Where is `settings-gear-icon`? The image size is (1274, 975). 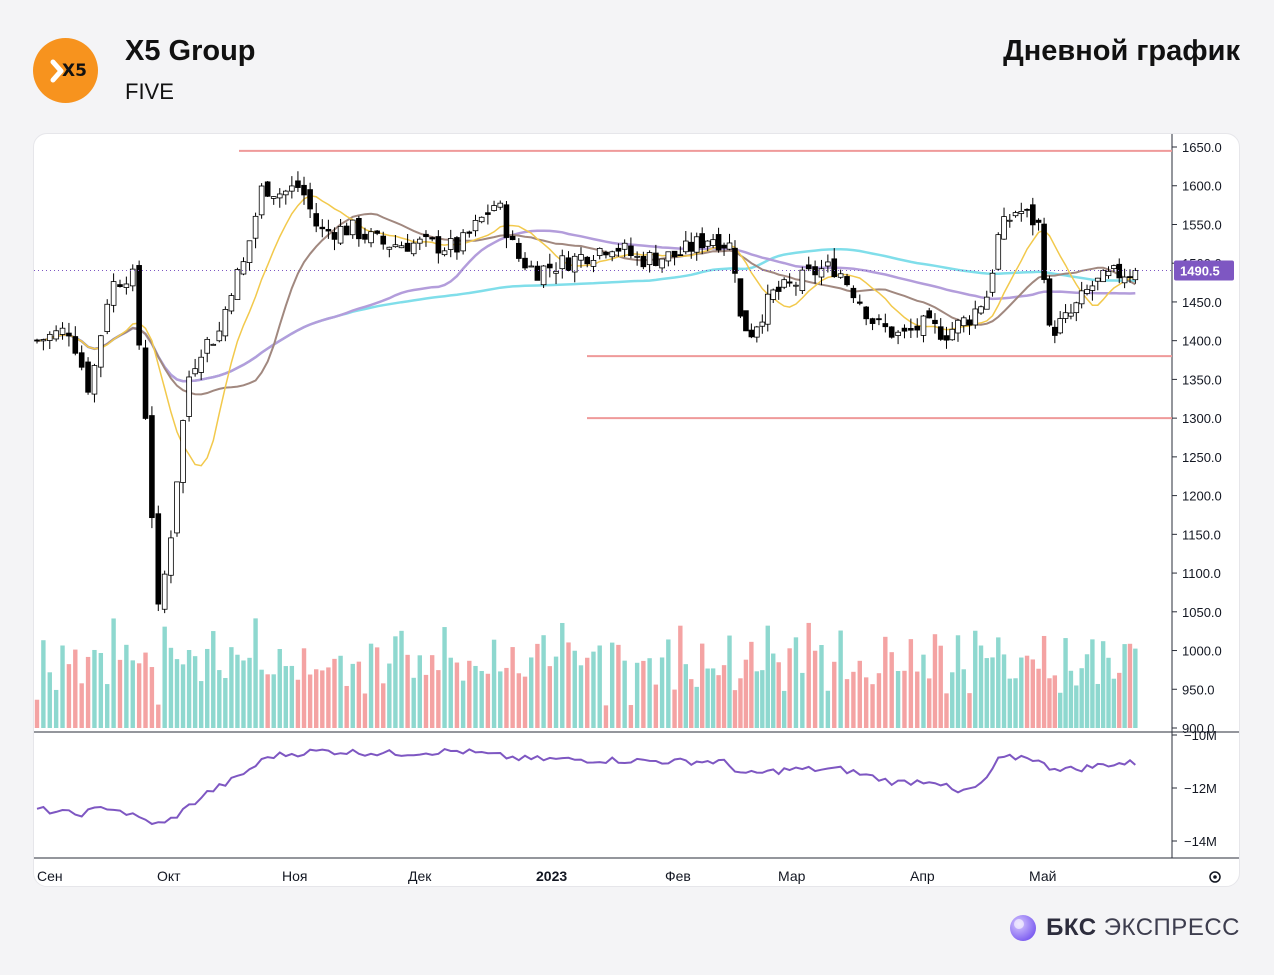
settings-gear-icon is located at coordinates (1215, 877).